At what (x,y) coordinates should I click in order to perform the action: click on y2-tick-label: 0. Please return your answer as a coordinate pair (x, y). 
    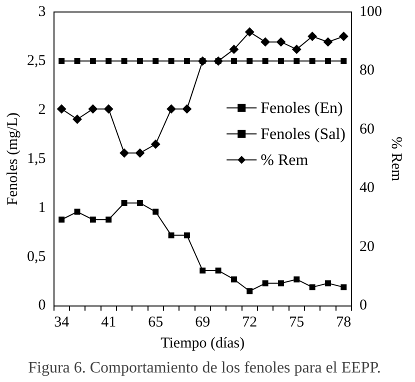
    Looking at the image, I should click on (363, 306).